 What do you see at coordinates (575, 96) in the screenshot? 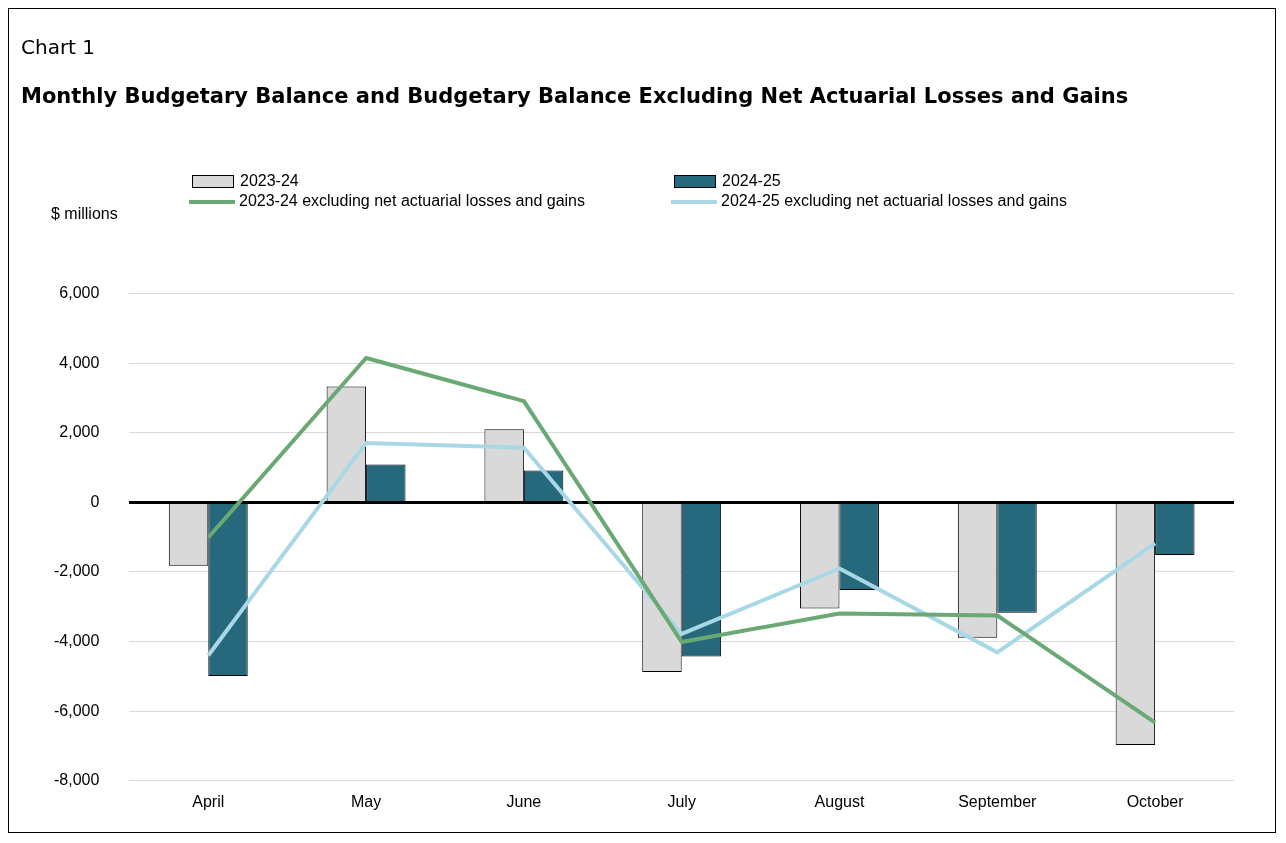
I see `chart-title: Monthly Budgetary Balance and Budgetary Balance Excluding Net Actuarial Losses and Gains` at bounding box center [575, 96].